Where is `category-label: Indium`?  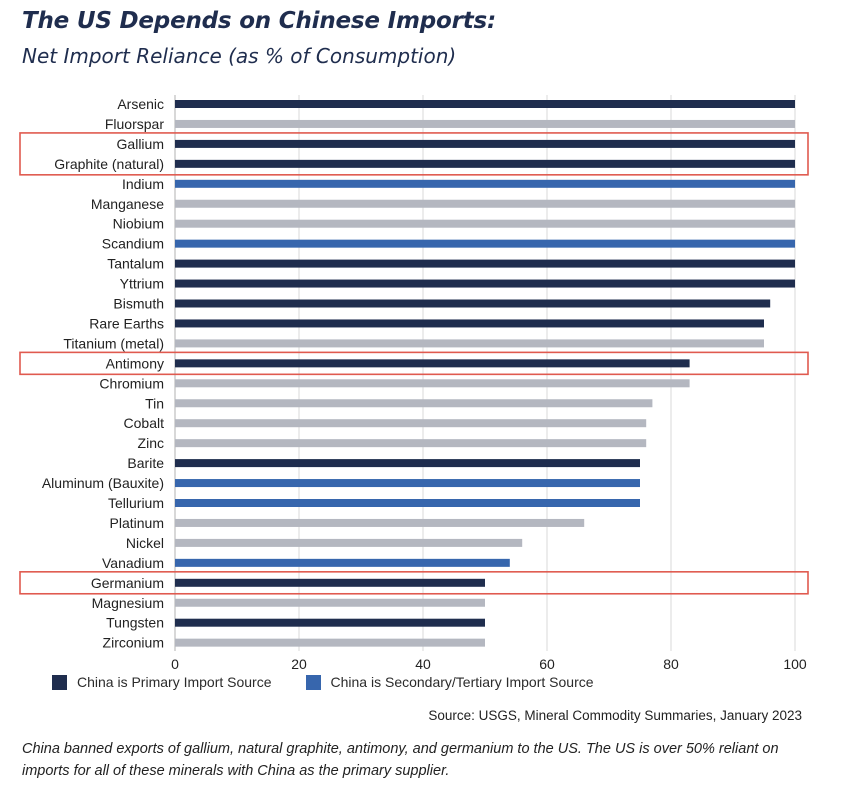 category-label: Indium is located at coordinates (143, 184).